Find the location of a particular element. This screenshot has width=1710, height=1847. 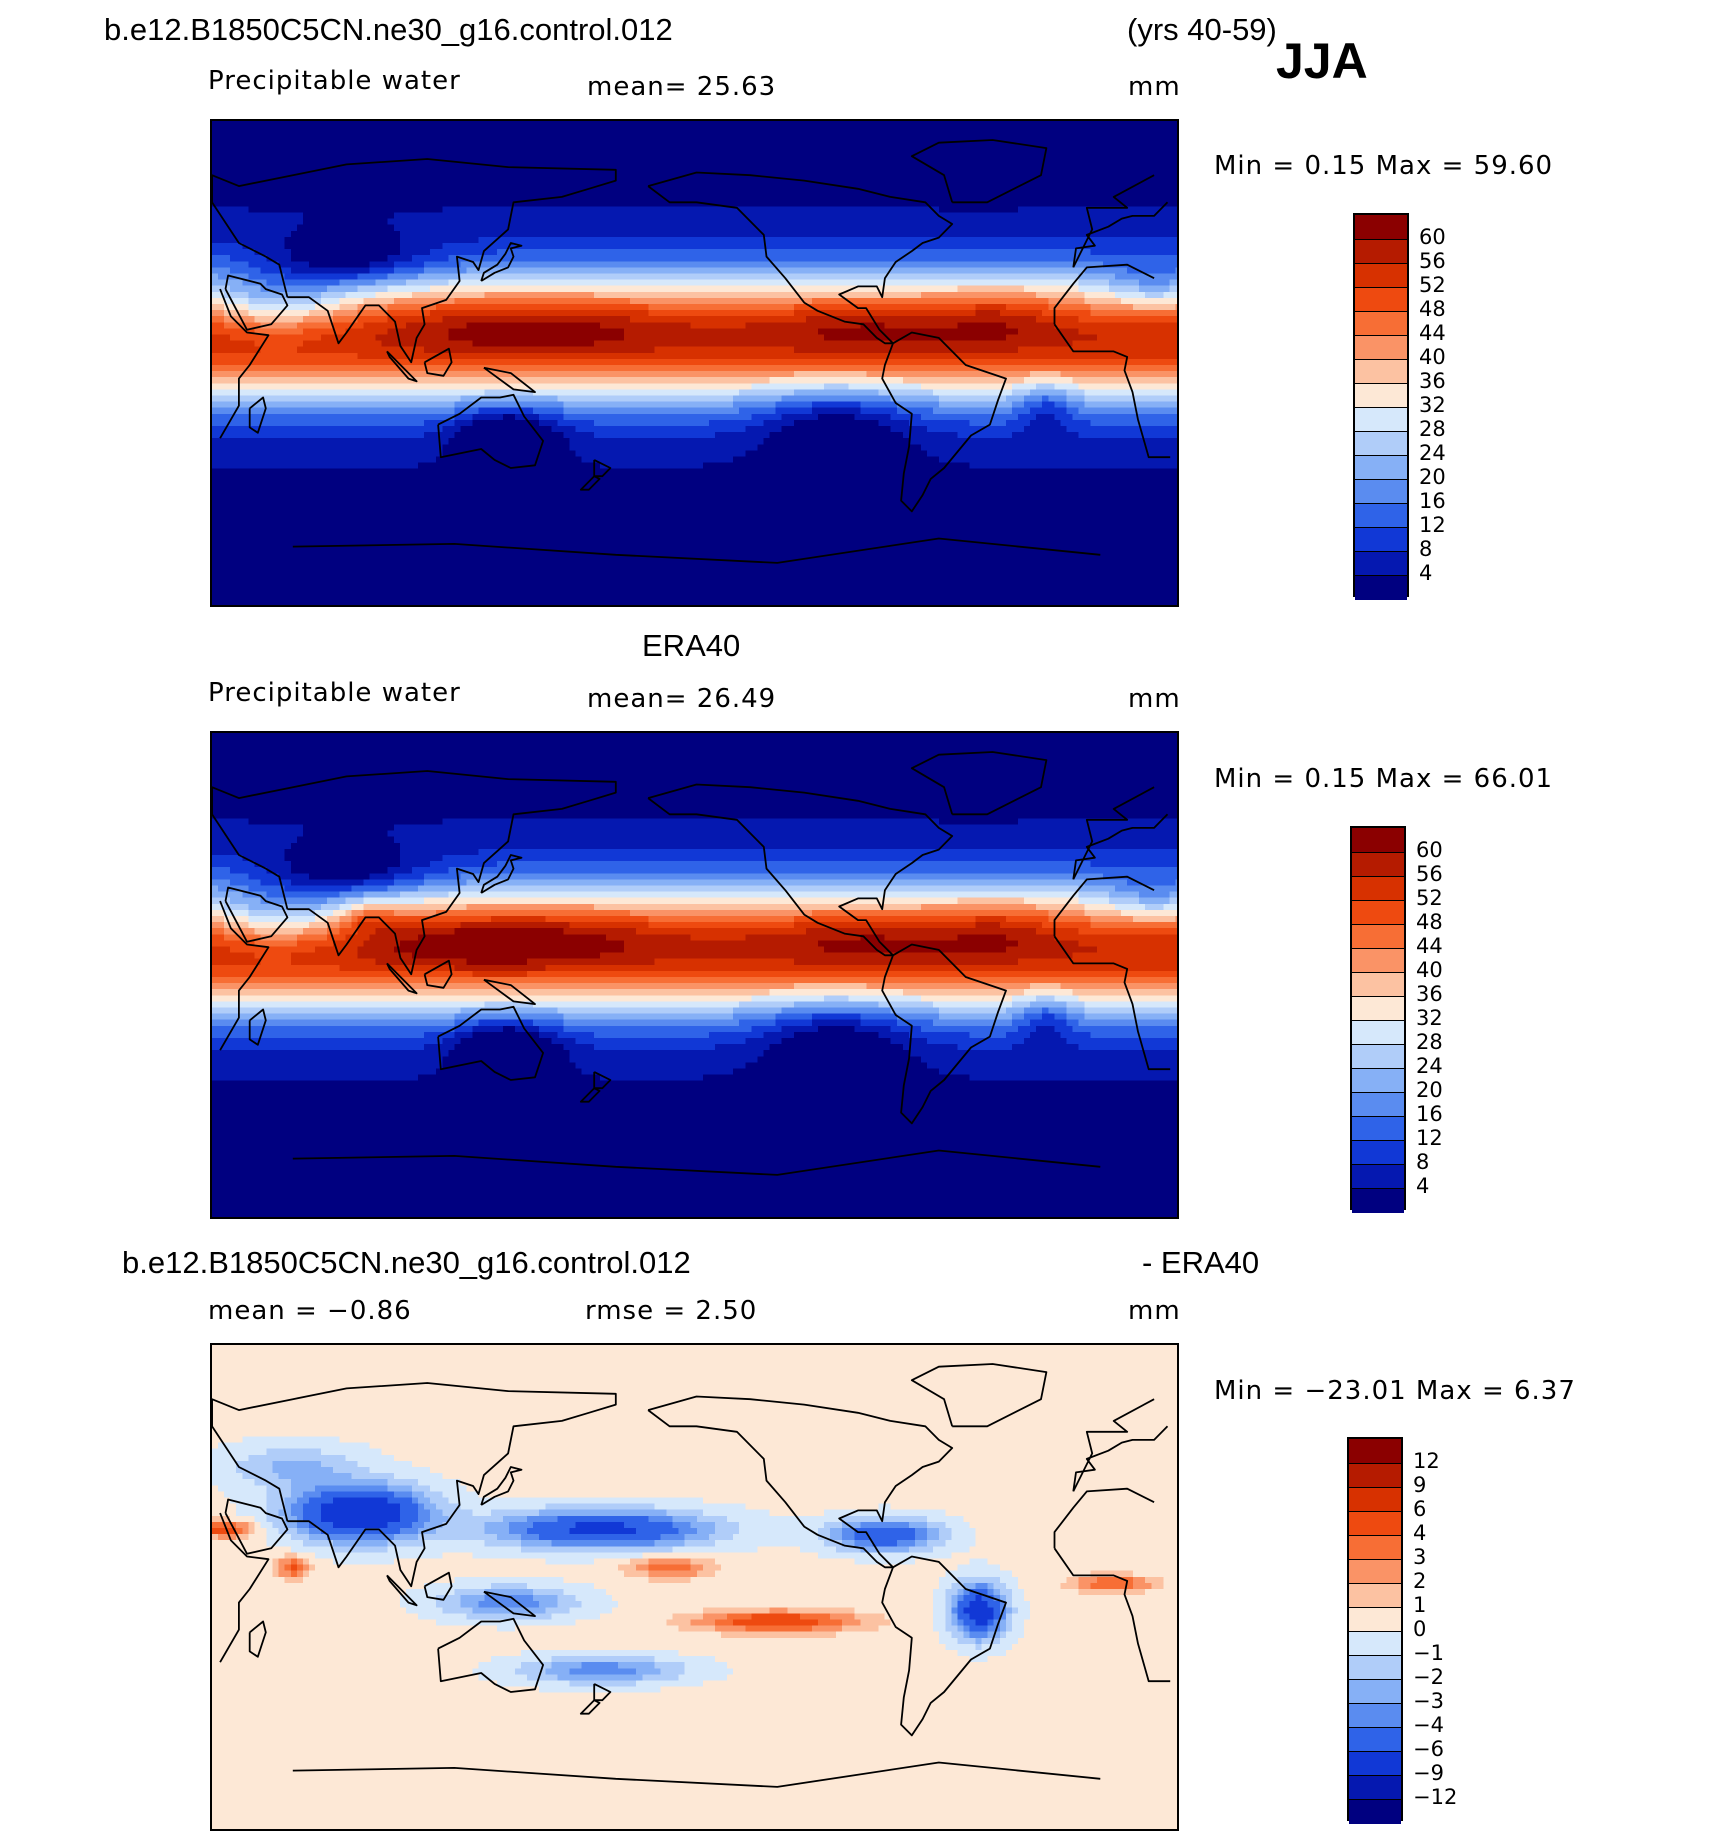

panel2-variable-label: Precipitable water is located at coordinates (334, 693).